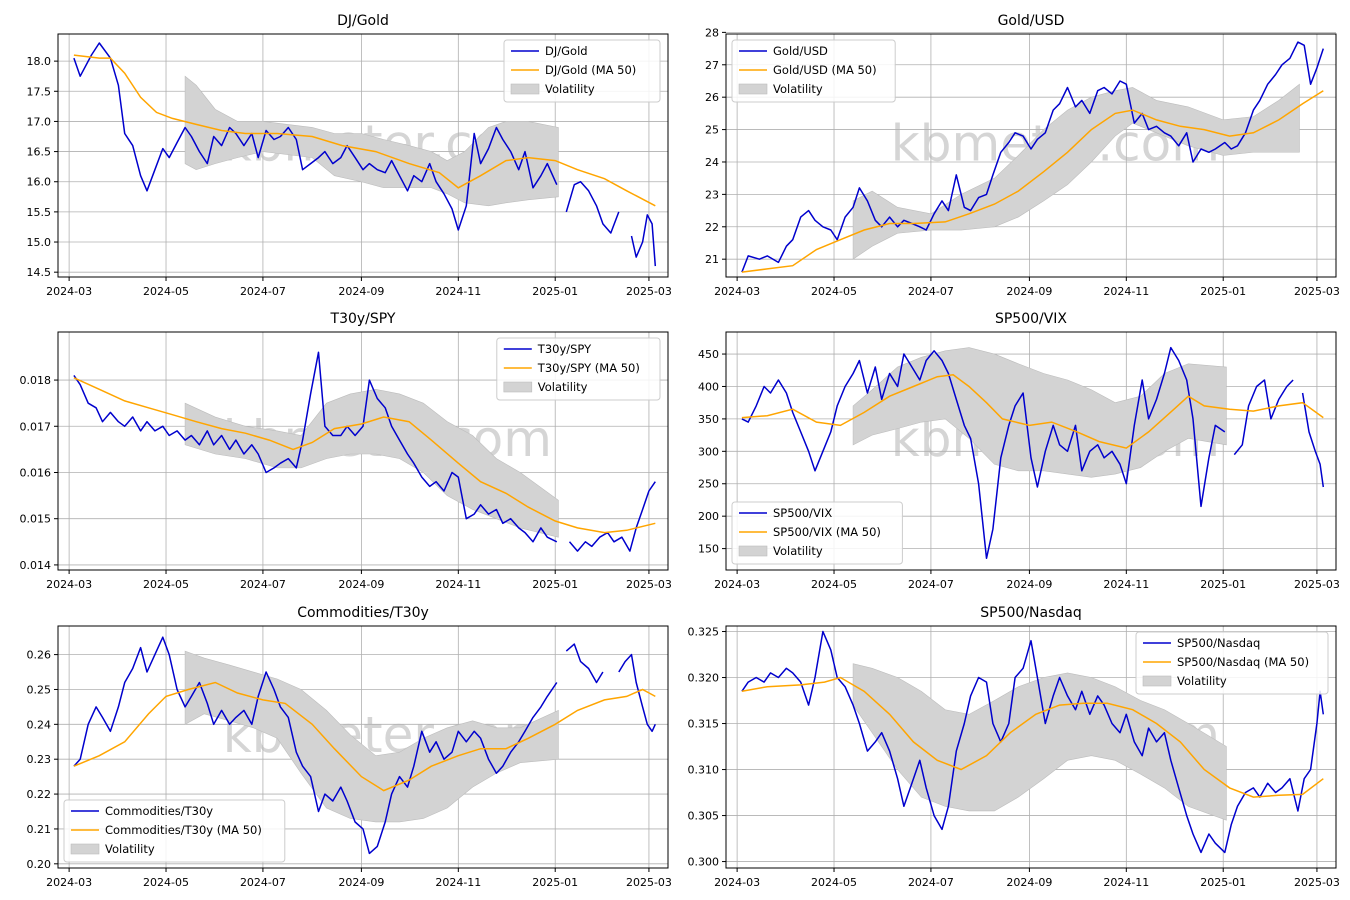 The height and width of the screenshot is (900, 1350). Describe the element at coordinates (712, 162) in the screenshot. I see `y-tick-label: 24` at that location.